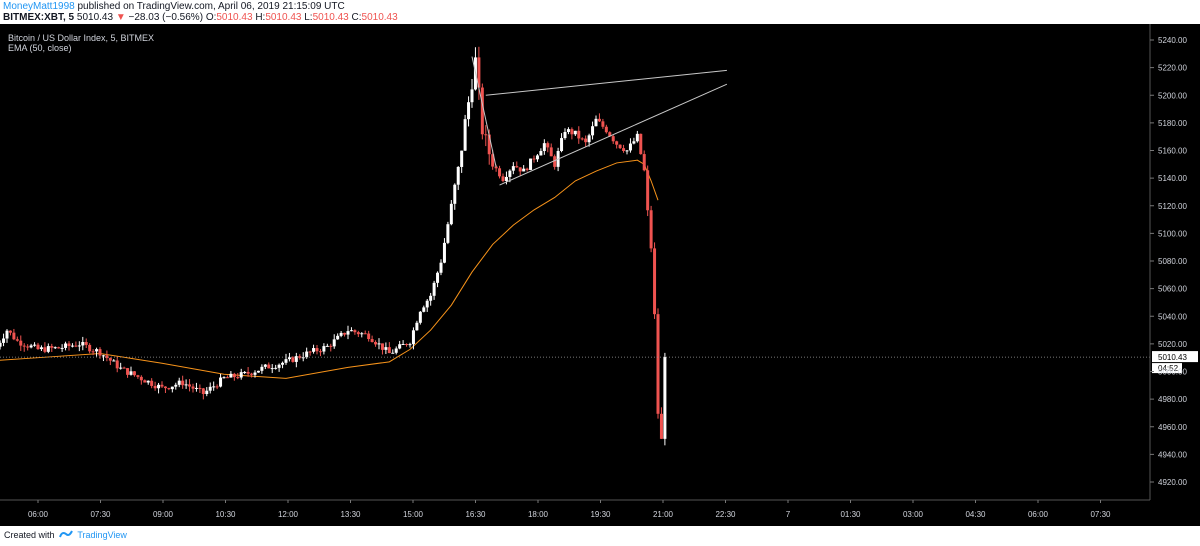 This screenshot has height=546, width=1200. Describe the element at coordinates (211, 17) in the screenshot. I see `open-label: O:` at that location.